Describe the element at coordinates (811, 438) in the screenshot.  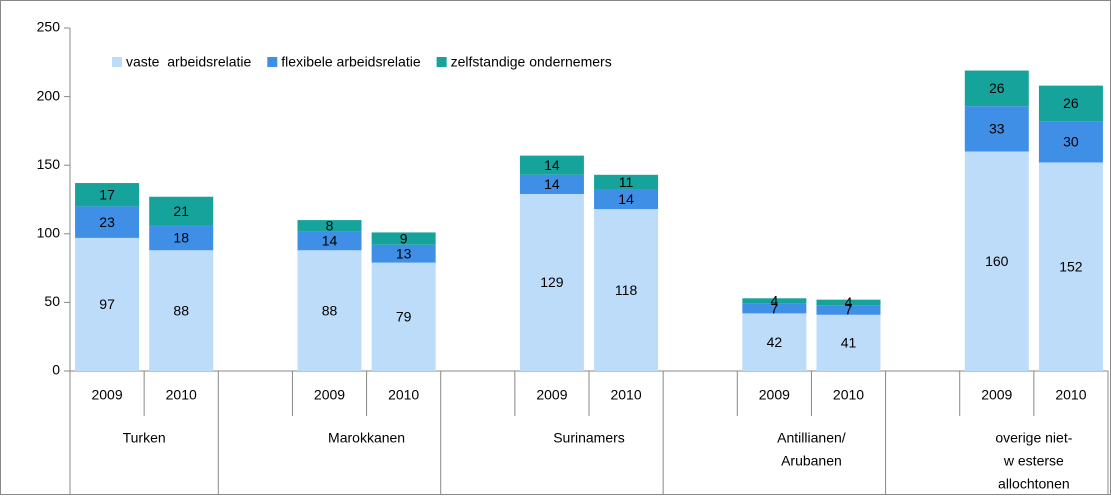
I see `group-label: Antillianen/` at that location.